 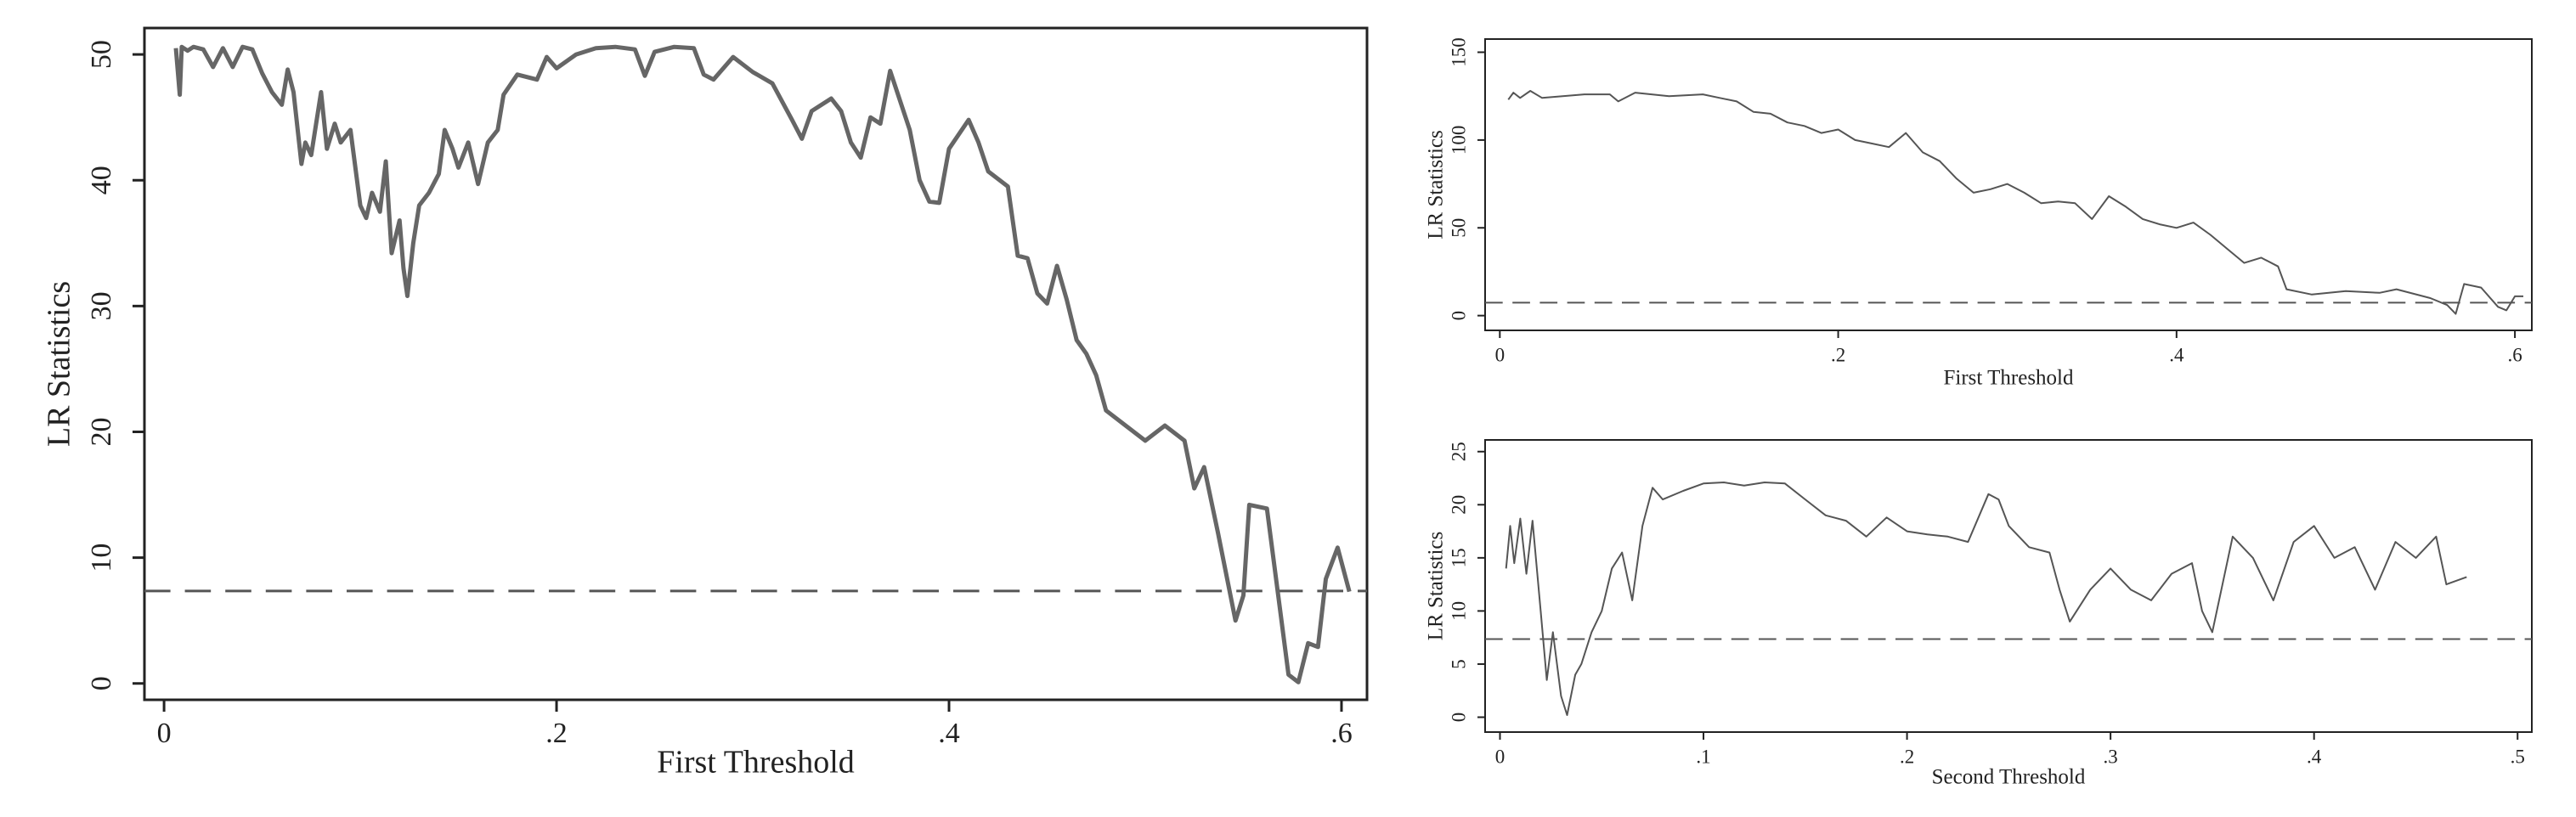 I want to click on x-tick-label: .1, so click(x=1703, y=756).